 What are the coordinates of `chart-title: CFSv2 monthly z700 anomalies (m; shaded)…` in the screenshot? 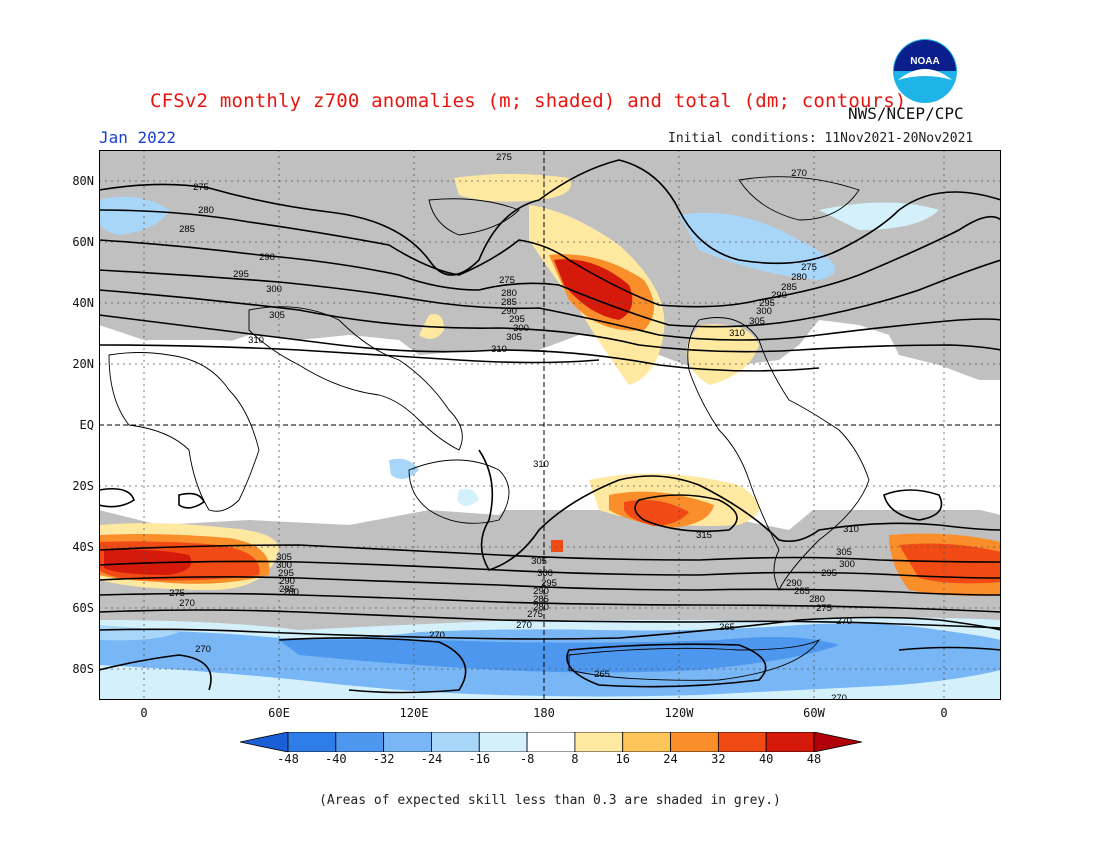 It's located at (528, 101).